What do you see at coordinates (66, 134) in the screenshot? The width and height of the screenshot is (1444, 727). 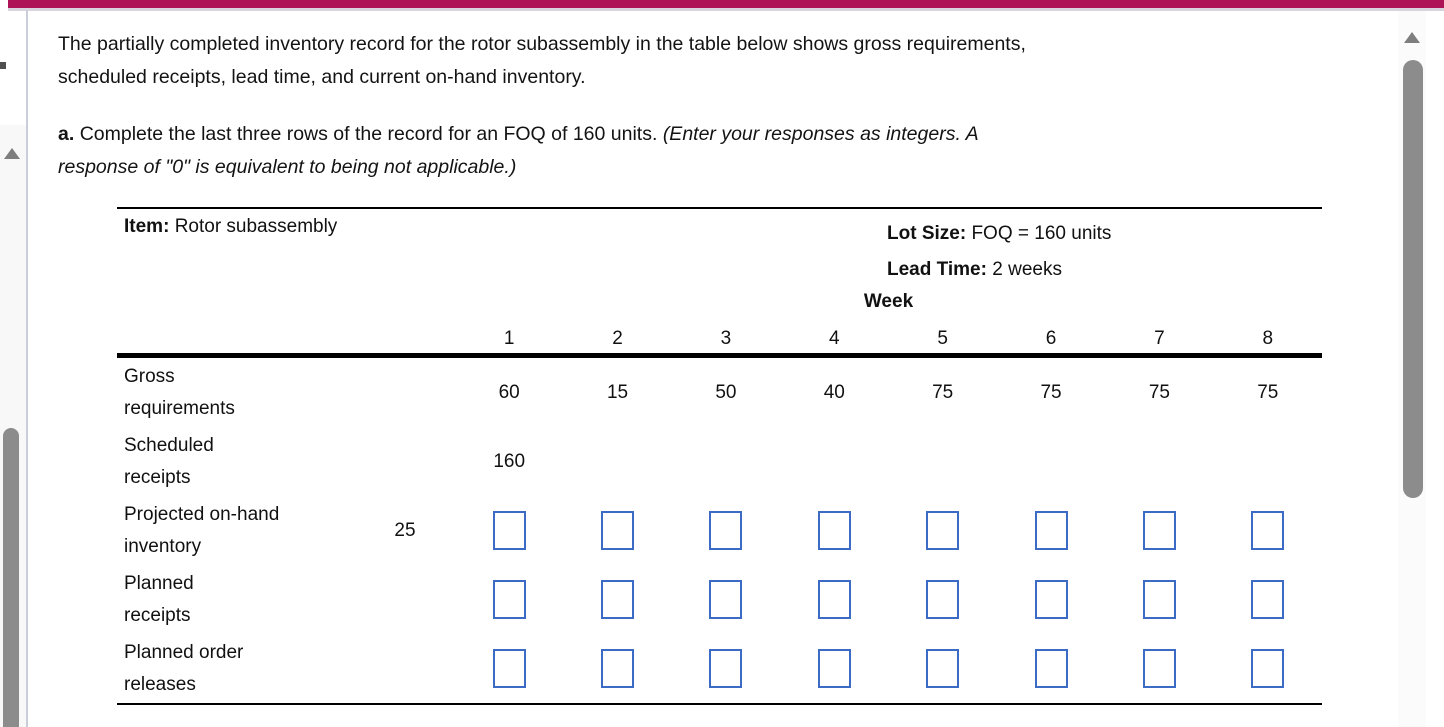 I see `part-a-label: a.` at bounding box center [66, 134].